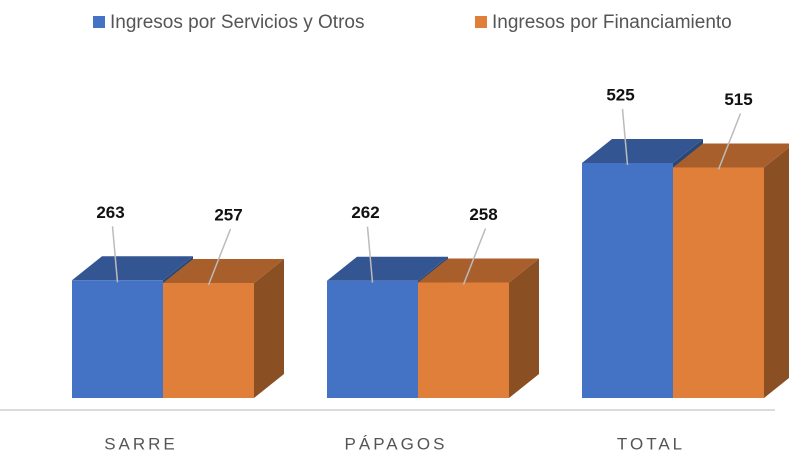  Describe the element at coordinates (237, 22) in the screenshot. I see `legend-label: Ingresos por Servicios y Otros` at that location.